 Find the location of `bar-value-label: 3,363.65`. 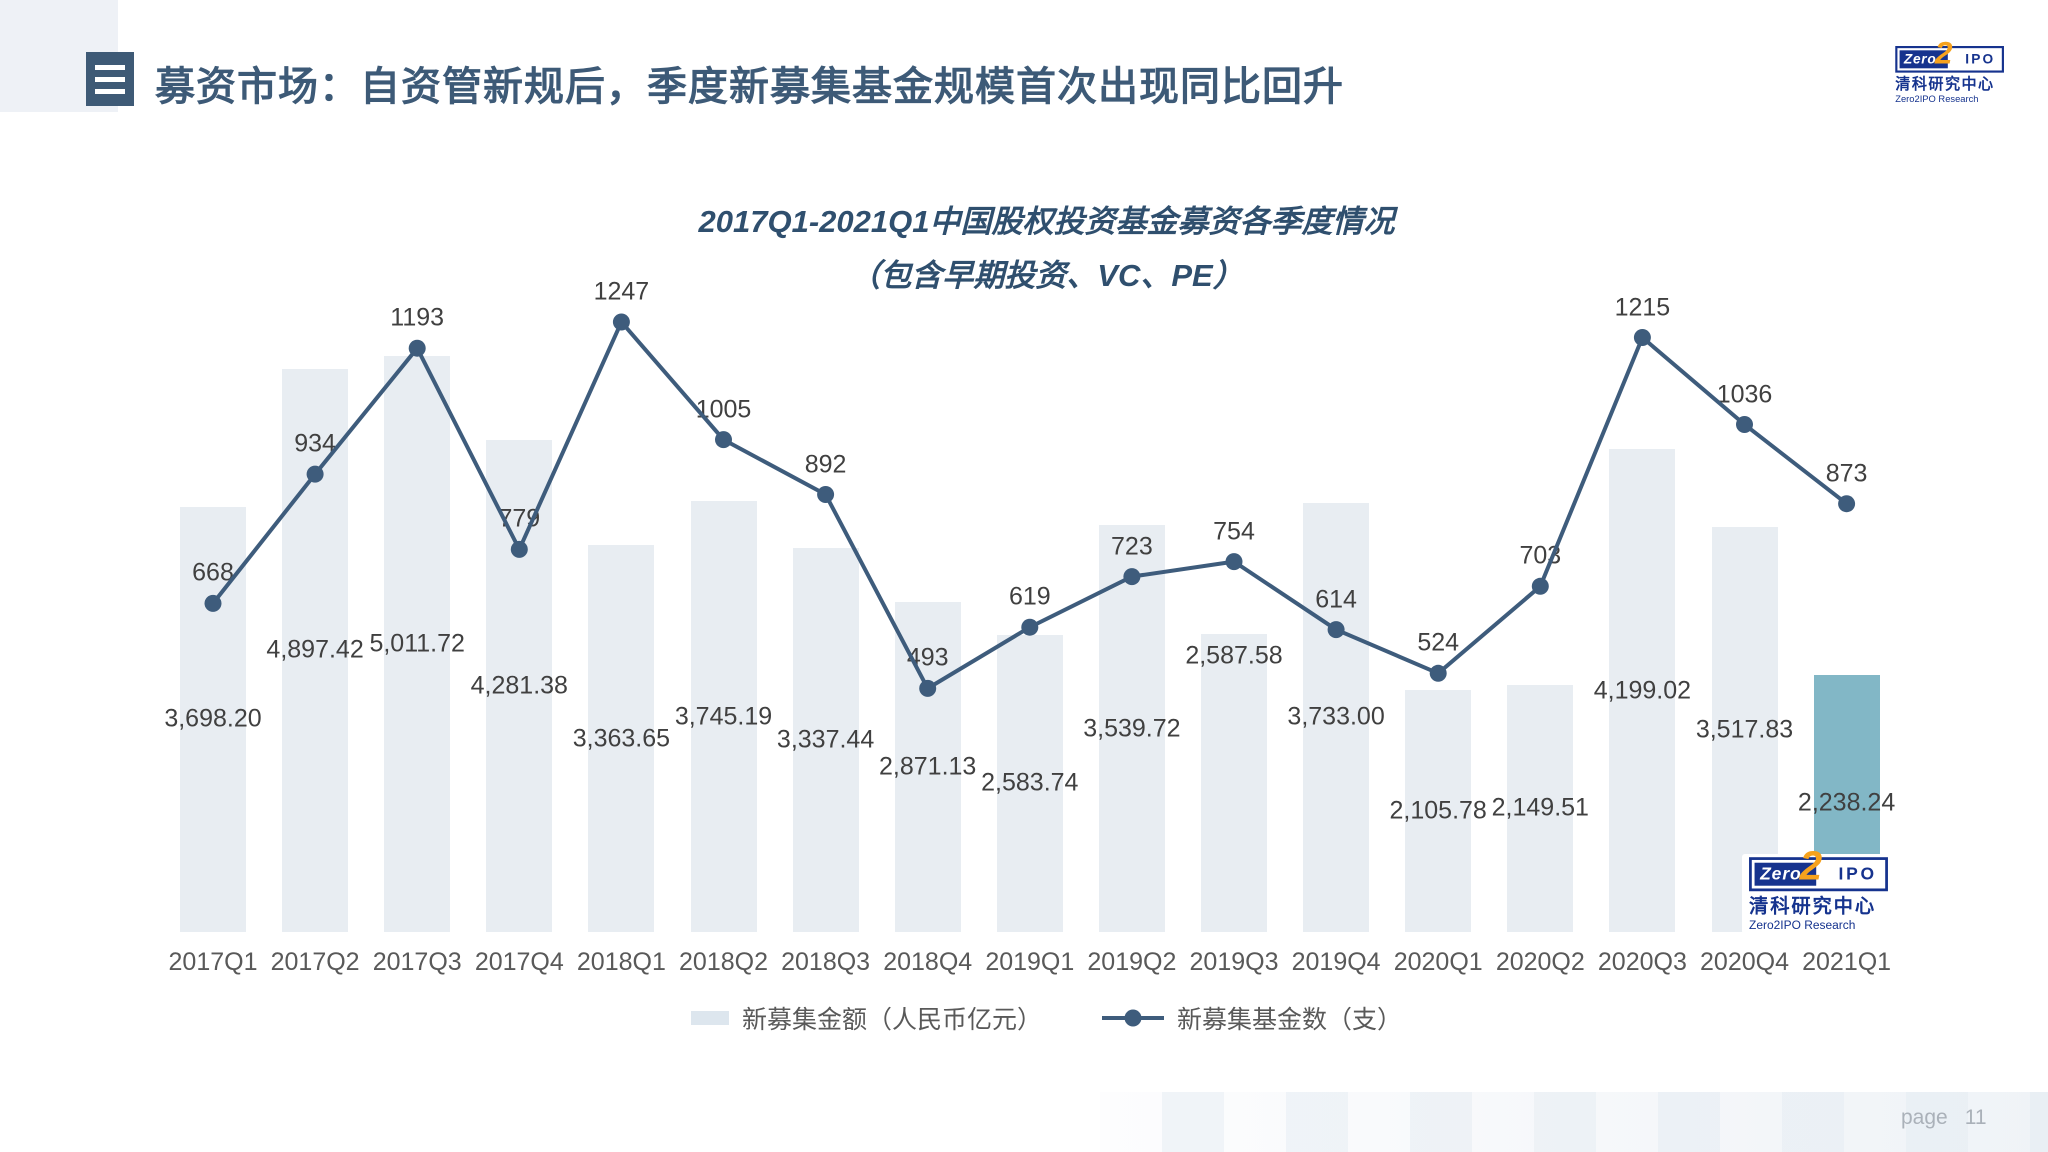

bar-value-label: 3,363.65 is located at coordinates (621, 738).